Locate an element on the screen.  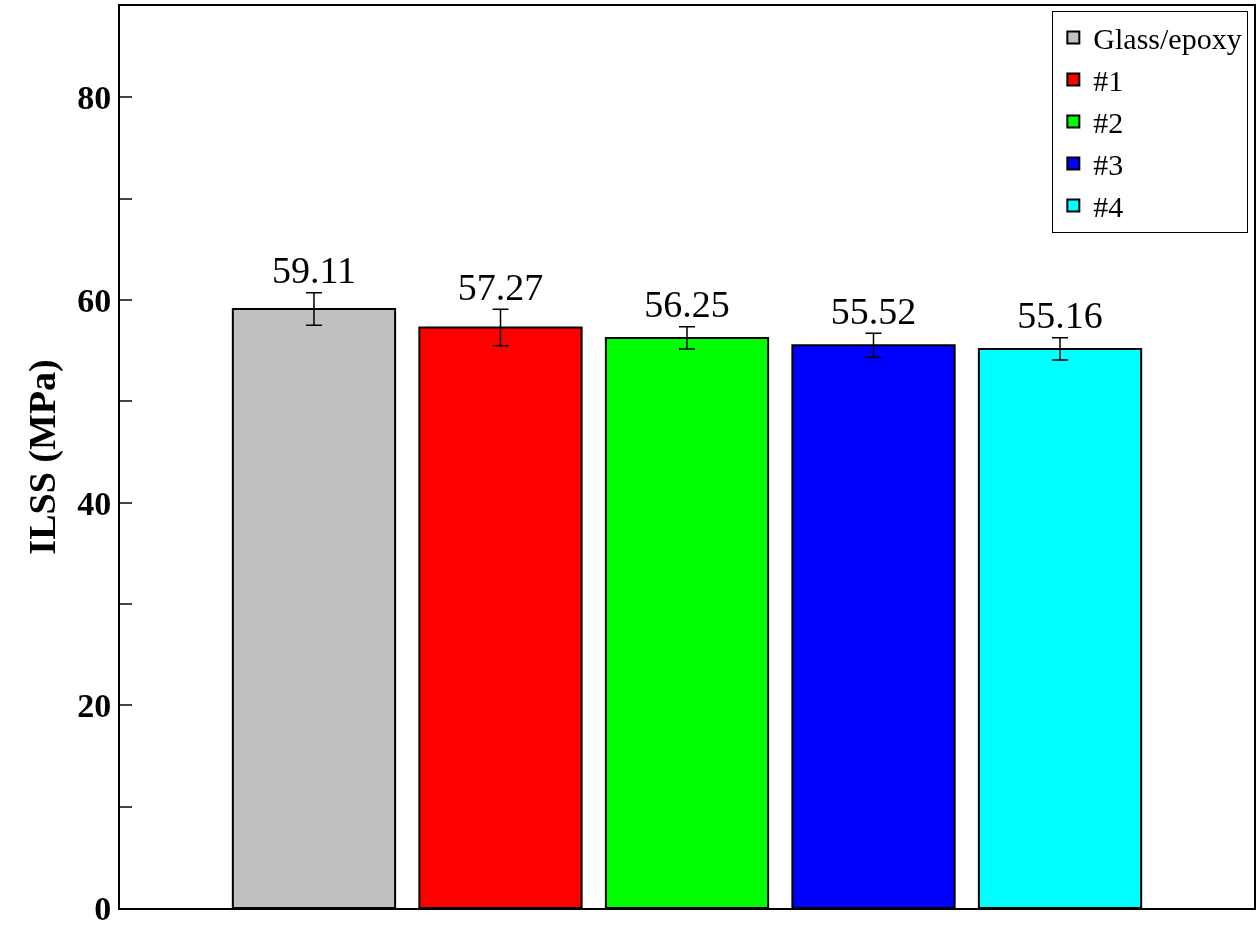
data-label: 56.25 is located at coordinates (687, 304).